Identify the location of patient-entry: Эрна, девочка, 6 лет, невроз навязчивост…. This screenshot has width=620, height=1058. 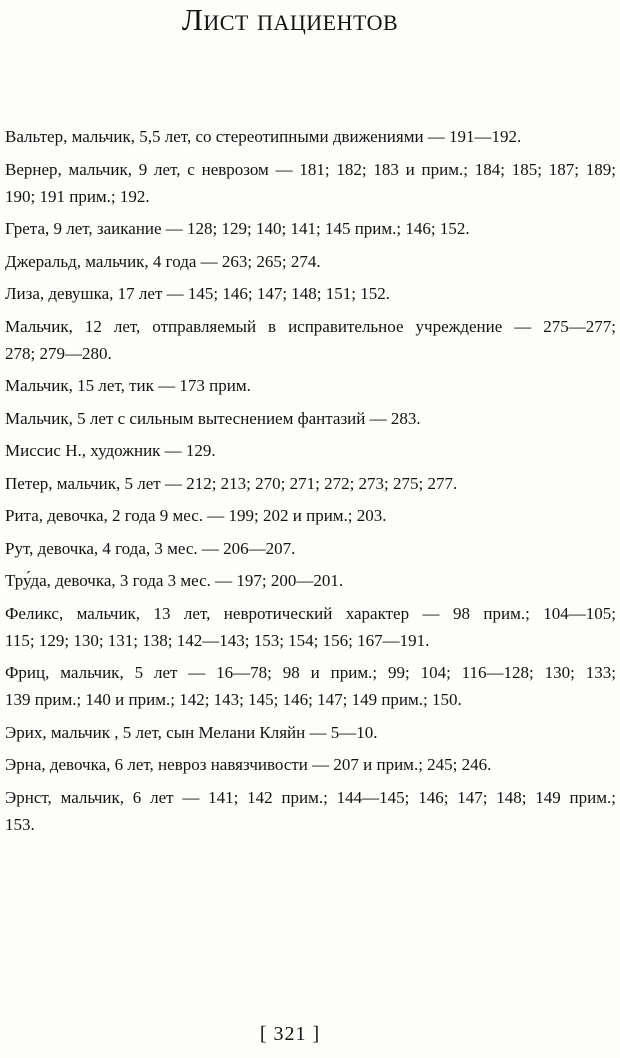
(310, 764).